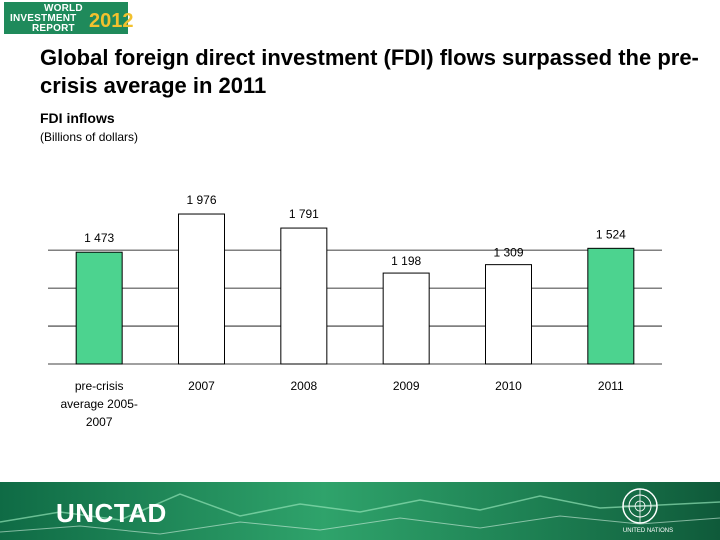 This screenshot has height=540, width=720. I want to click on category-label-4: 2010, so click(508, 386).